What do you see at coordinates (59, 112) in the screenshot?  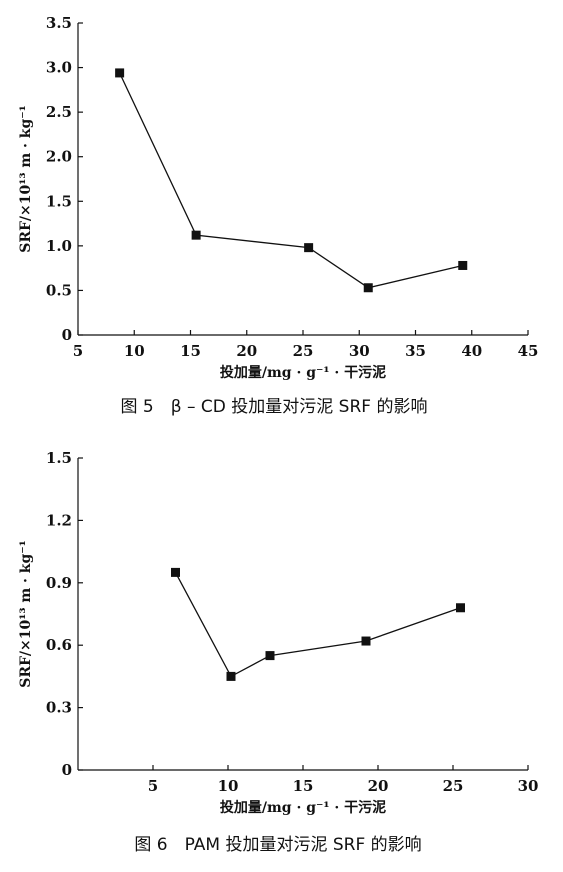 I see `y-tick-label: 2.5` at bounding box center [59, 112].